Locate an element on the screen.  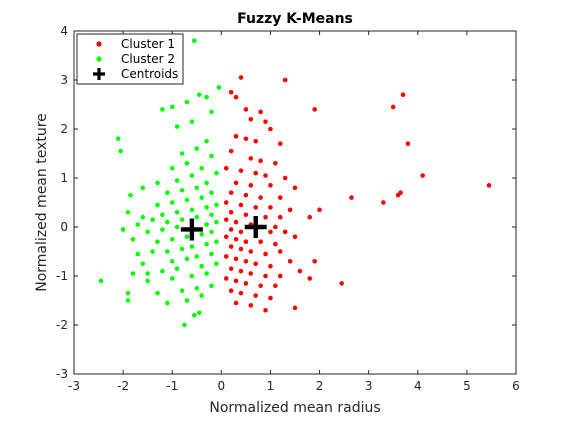
y-tick-label: -2 is located at coordinates (62, 325).